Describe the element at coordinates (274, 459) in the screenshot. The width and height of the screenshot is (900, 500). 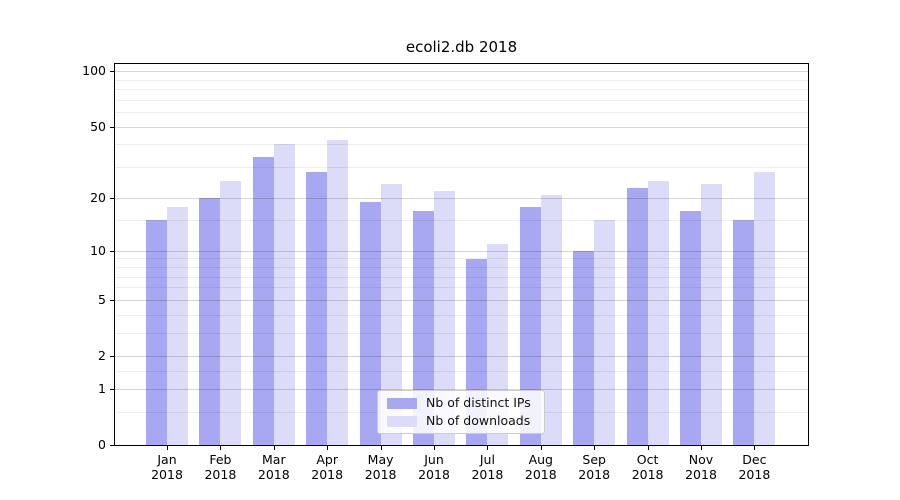
I see `x-label-month: Mar` at that location.